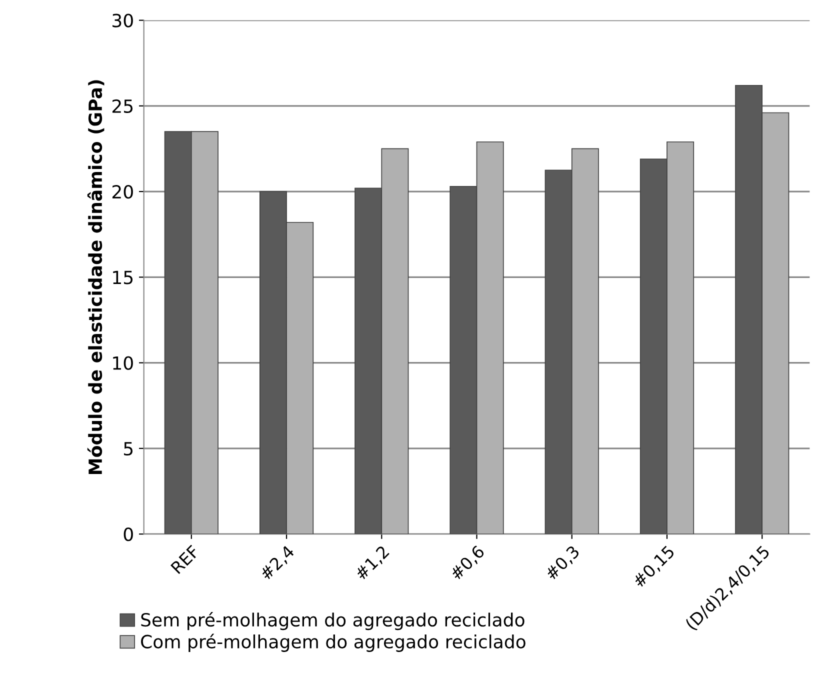 Image resolution: width=822 pixels, height=676 pixels. I want to click on y-tick-label: 20, so click(122, 191).